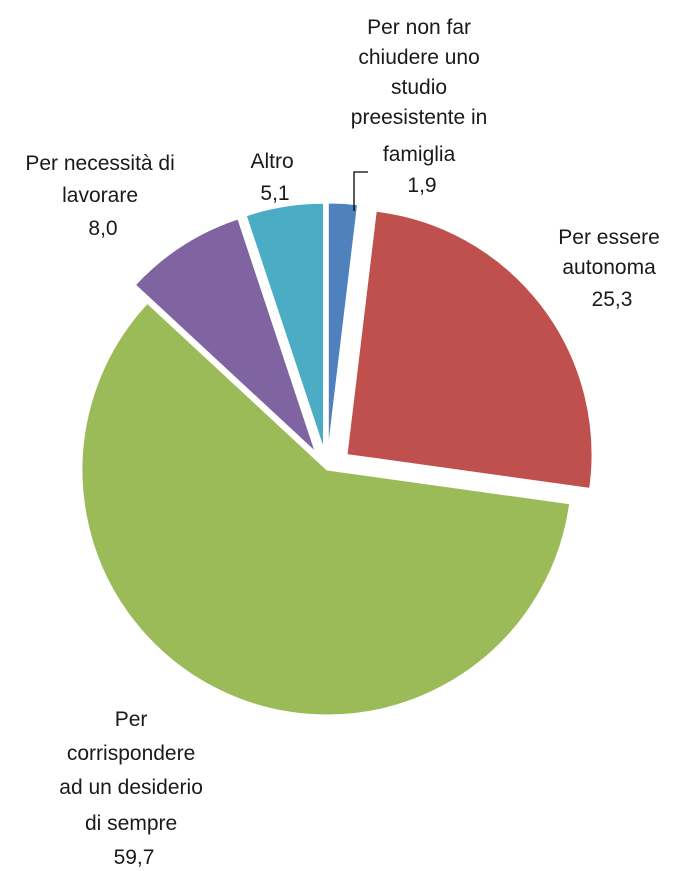  What do you see at coordinates (609, 237) in the screenshot?
I see `label-line: Per essere` at bounding box center [609, 237].